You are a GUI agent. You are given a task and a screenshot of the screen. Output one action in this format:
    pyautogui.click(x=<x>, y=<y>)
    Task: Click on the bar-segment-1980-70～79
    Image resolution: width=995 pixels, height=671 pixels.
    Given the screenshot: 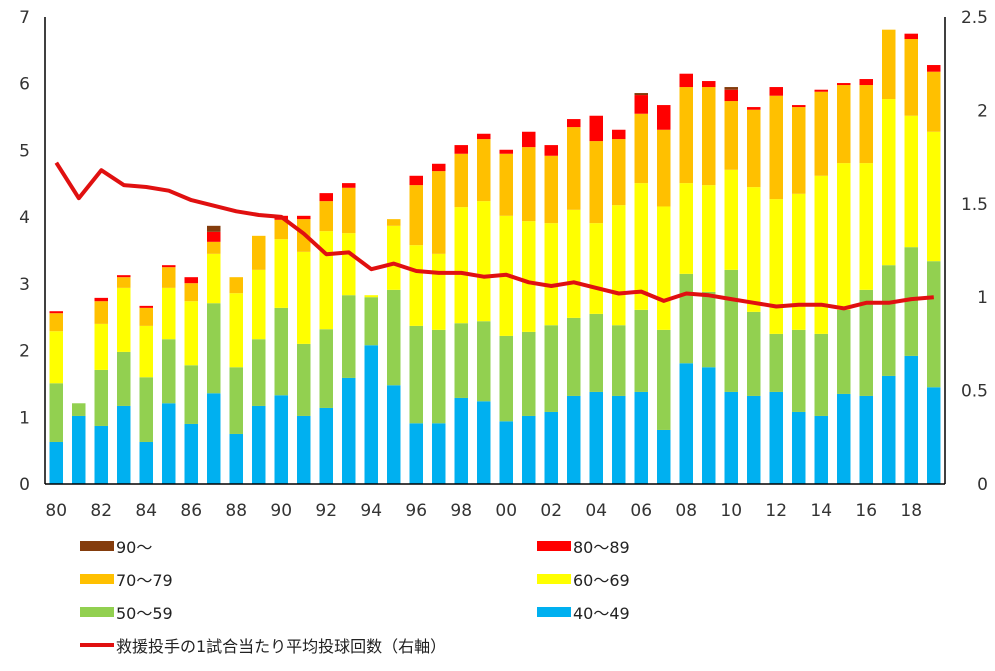 What is the action you would take?
    pyautogui.click(x=56, y=322)
    